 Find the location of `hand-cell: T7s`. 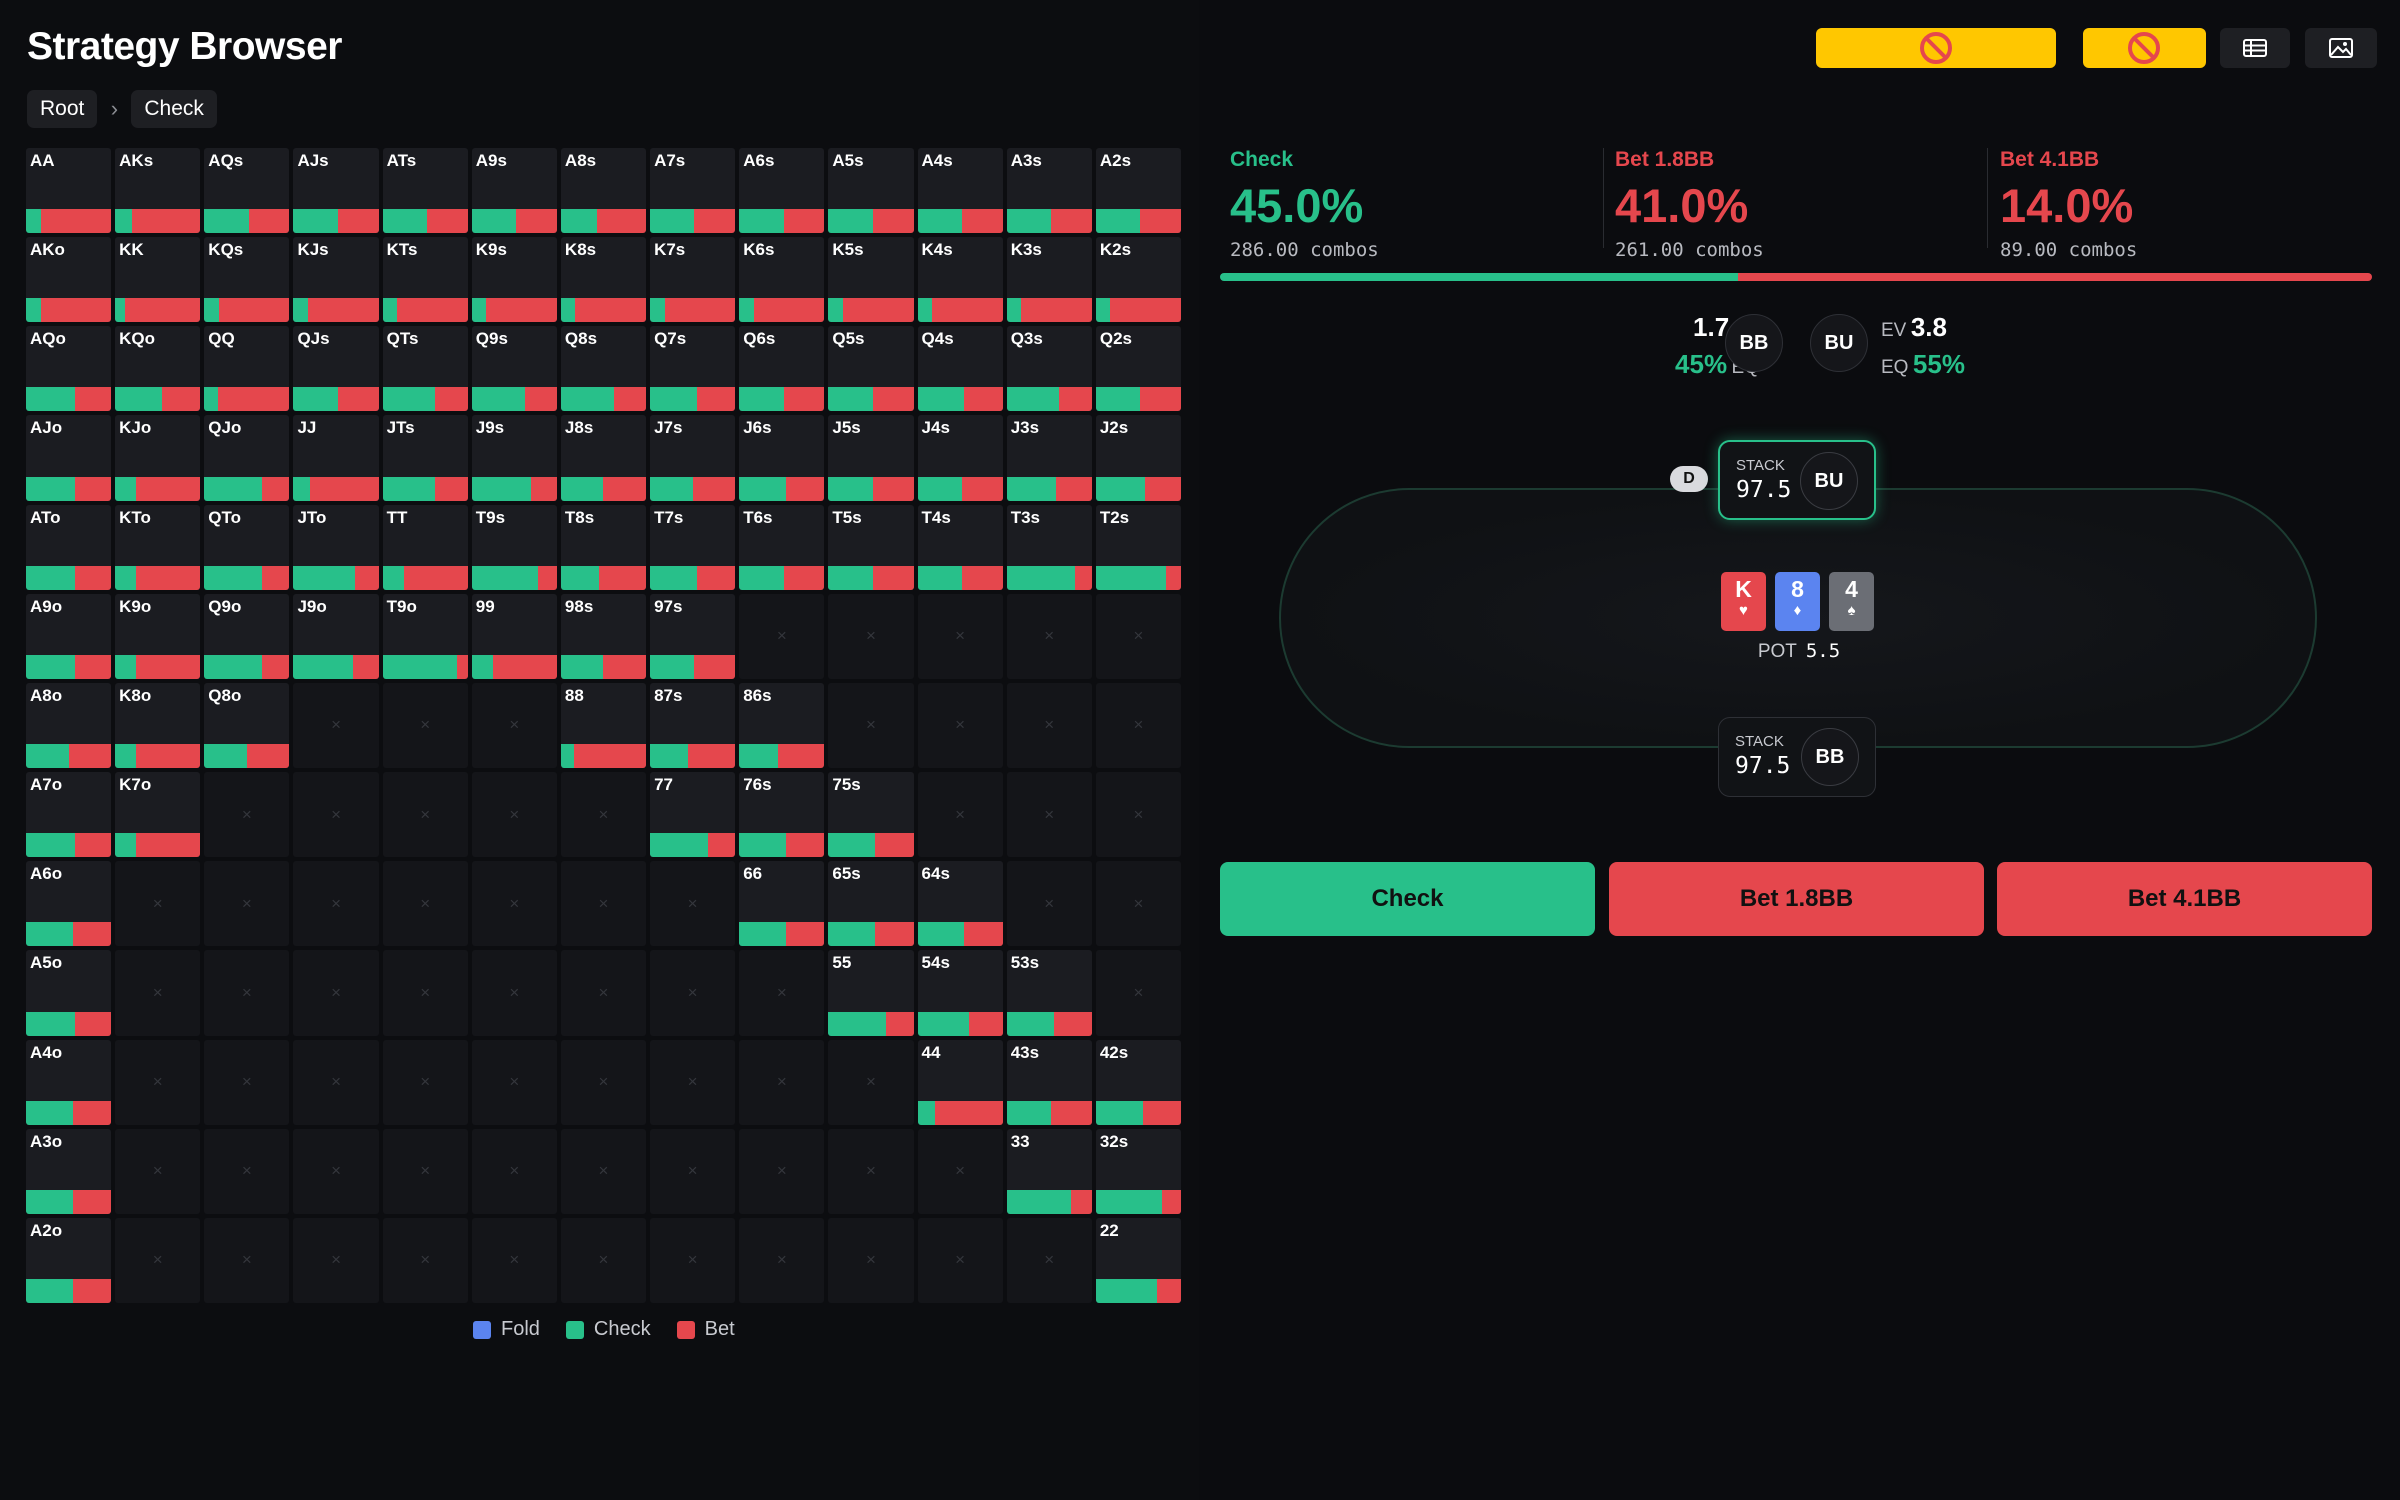

hand-cell: T7s is located at coordinates (693, 547).